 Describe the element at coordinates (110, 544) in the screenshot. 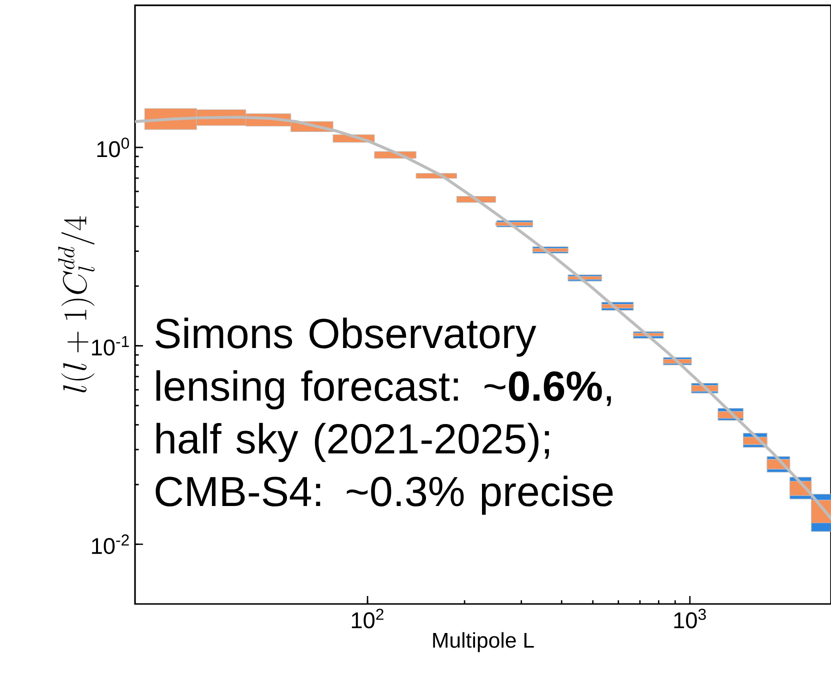

I see `y-tick-label: 10$^{-2}$` at that location.